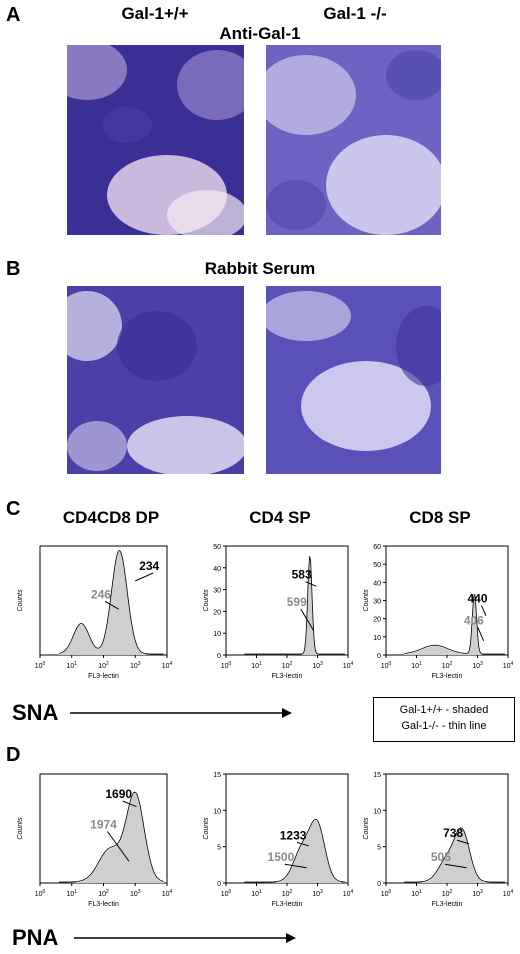 The image size is (520, 954). Describe the element at coordinates (281, 857) in the screenshot. I see `peak-value-label: 1500` at that location.